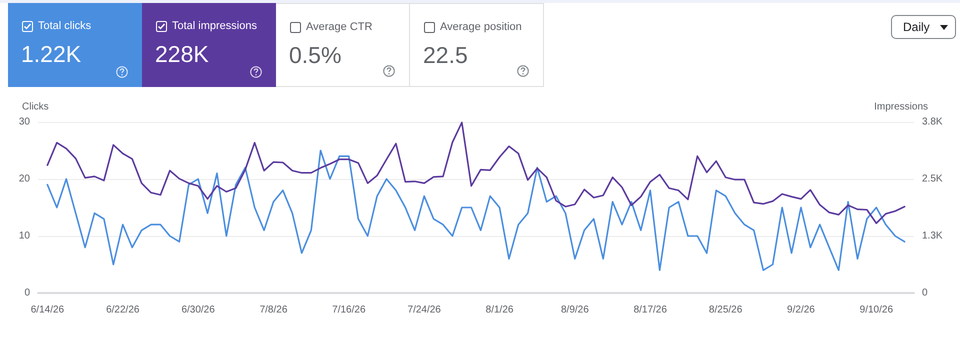  I want to click on x-tick-label: 7/8/26, so click(274, 310).